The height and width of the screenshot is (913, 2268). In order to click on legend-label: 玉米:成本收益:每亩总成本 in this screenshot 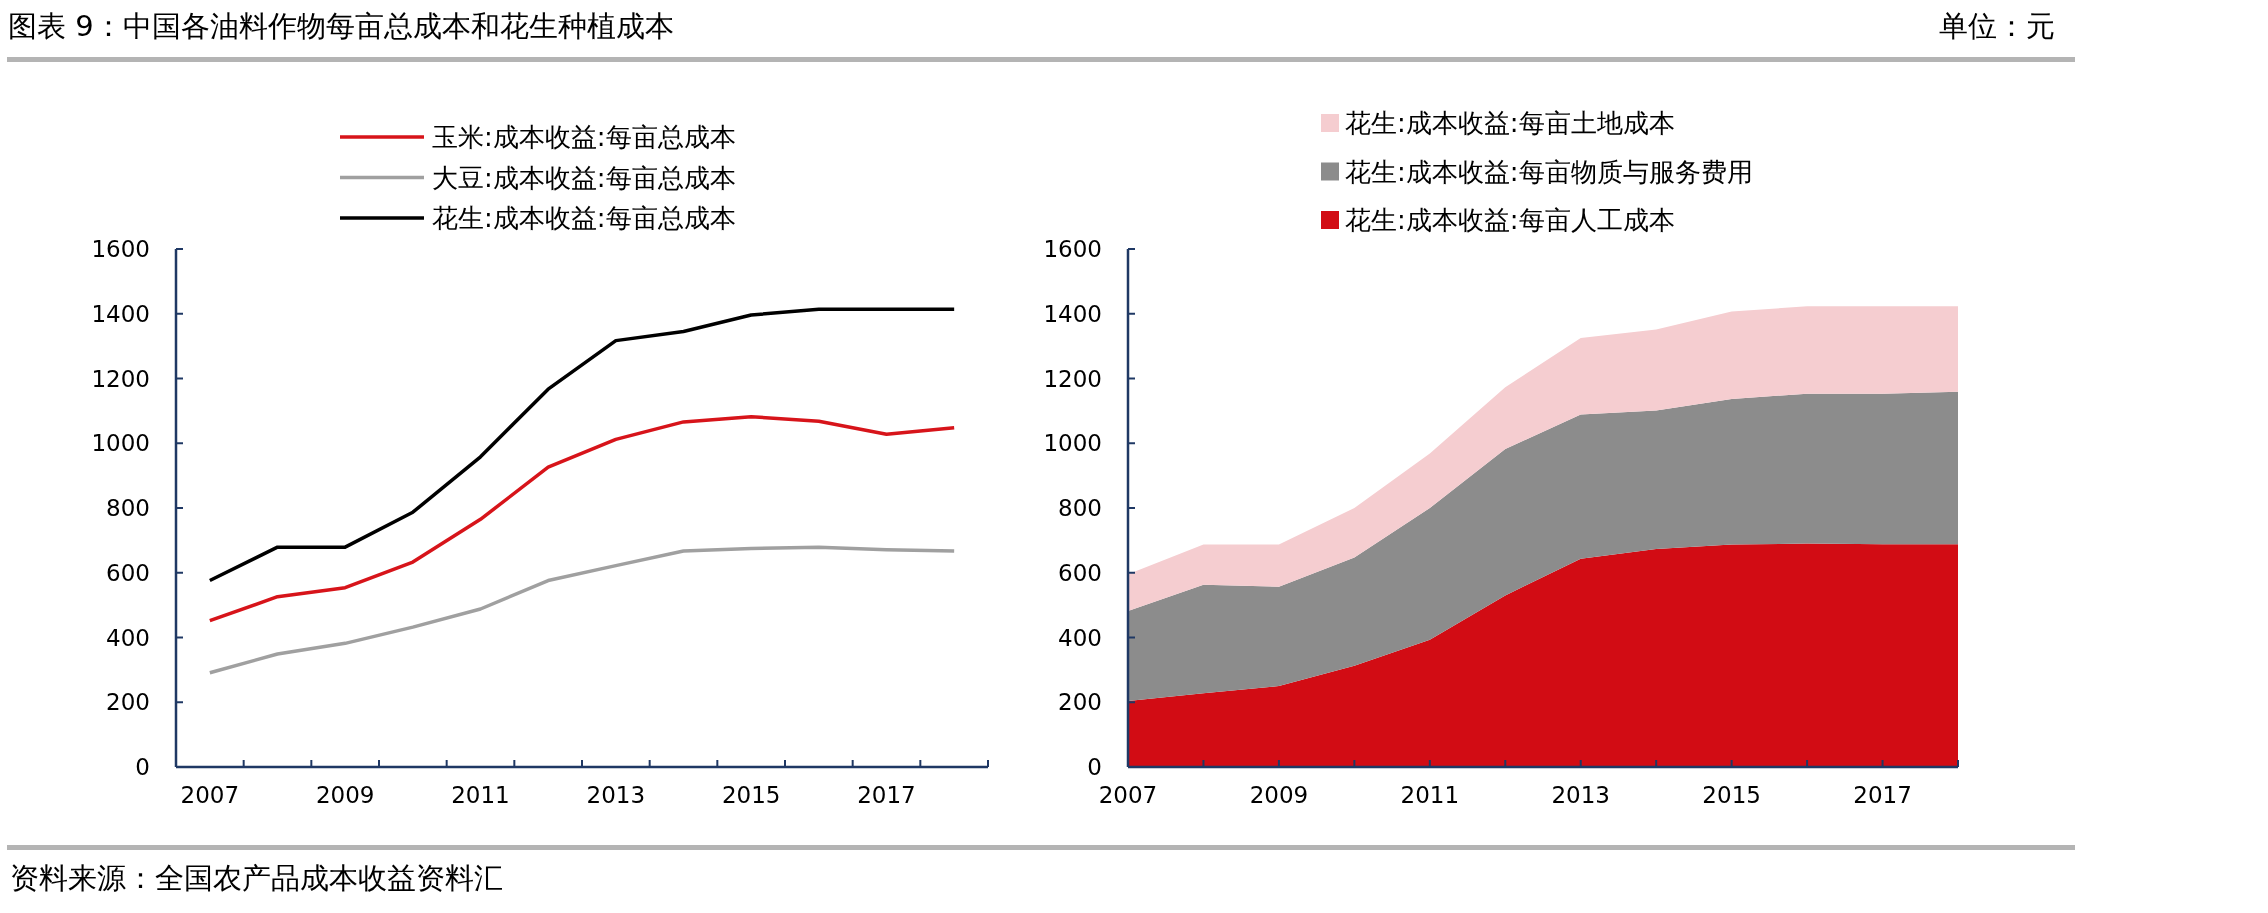, I will do `click(584, 137)`.